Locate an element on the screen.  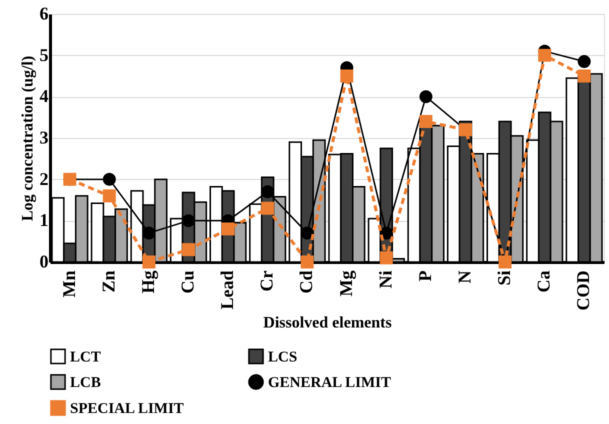
x-tick-label: Ca is located at coordinates (544, 281).